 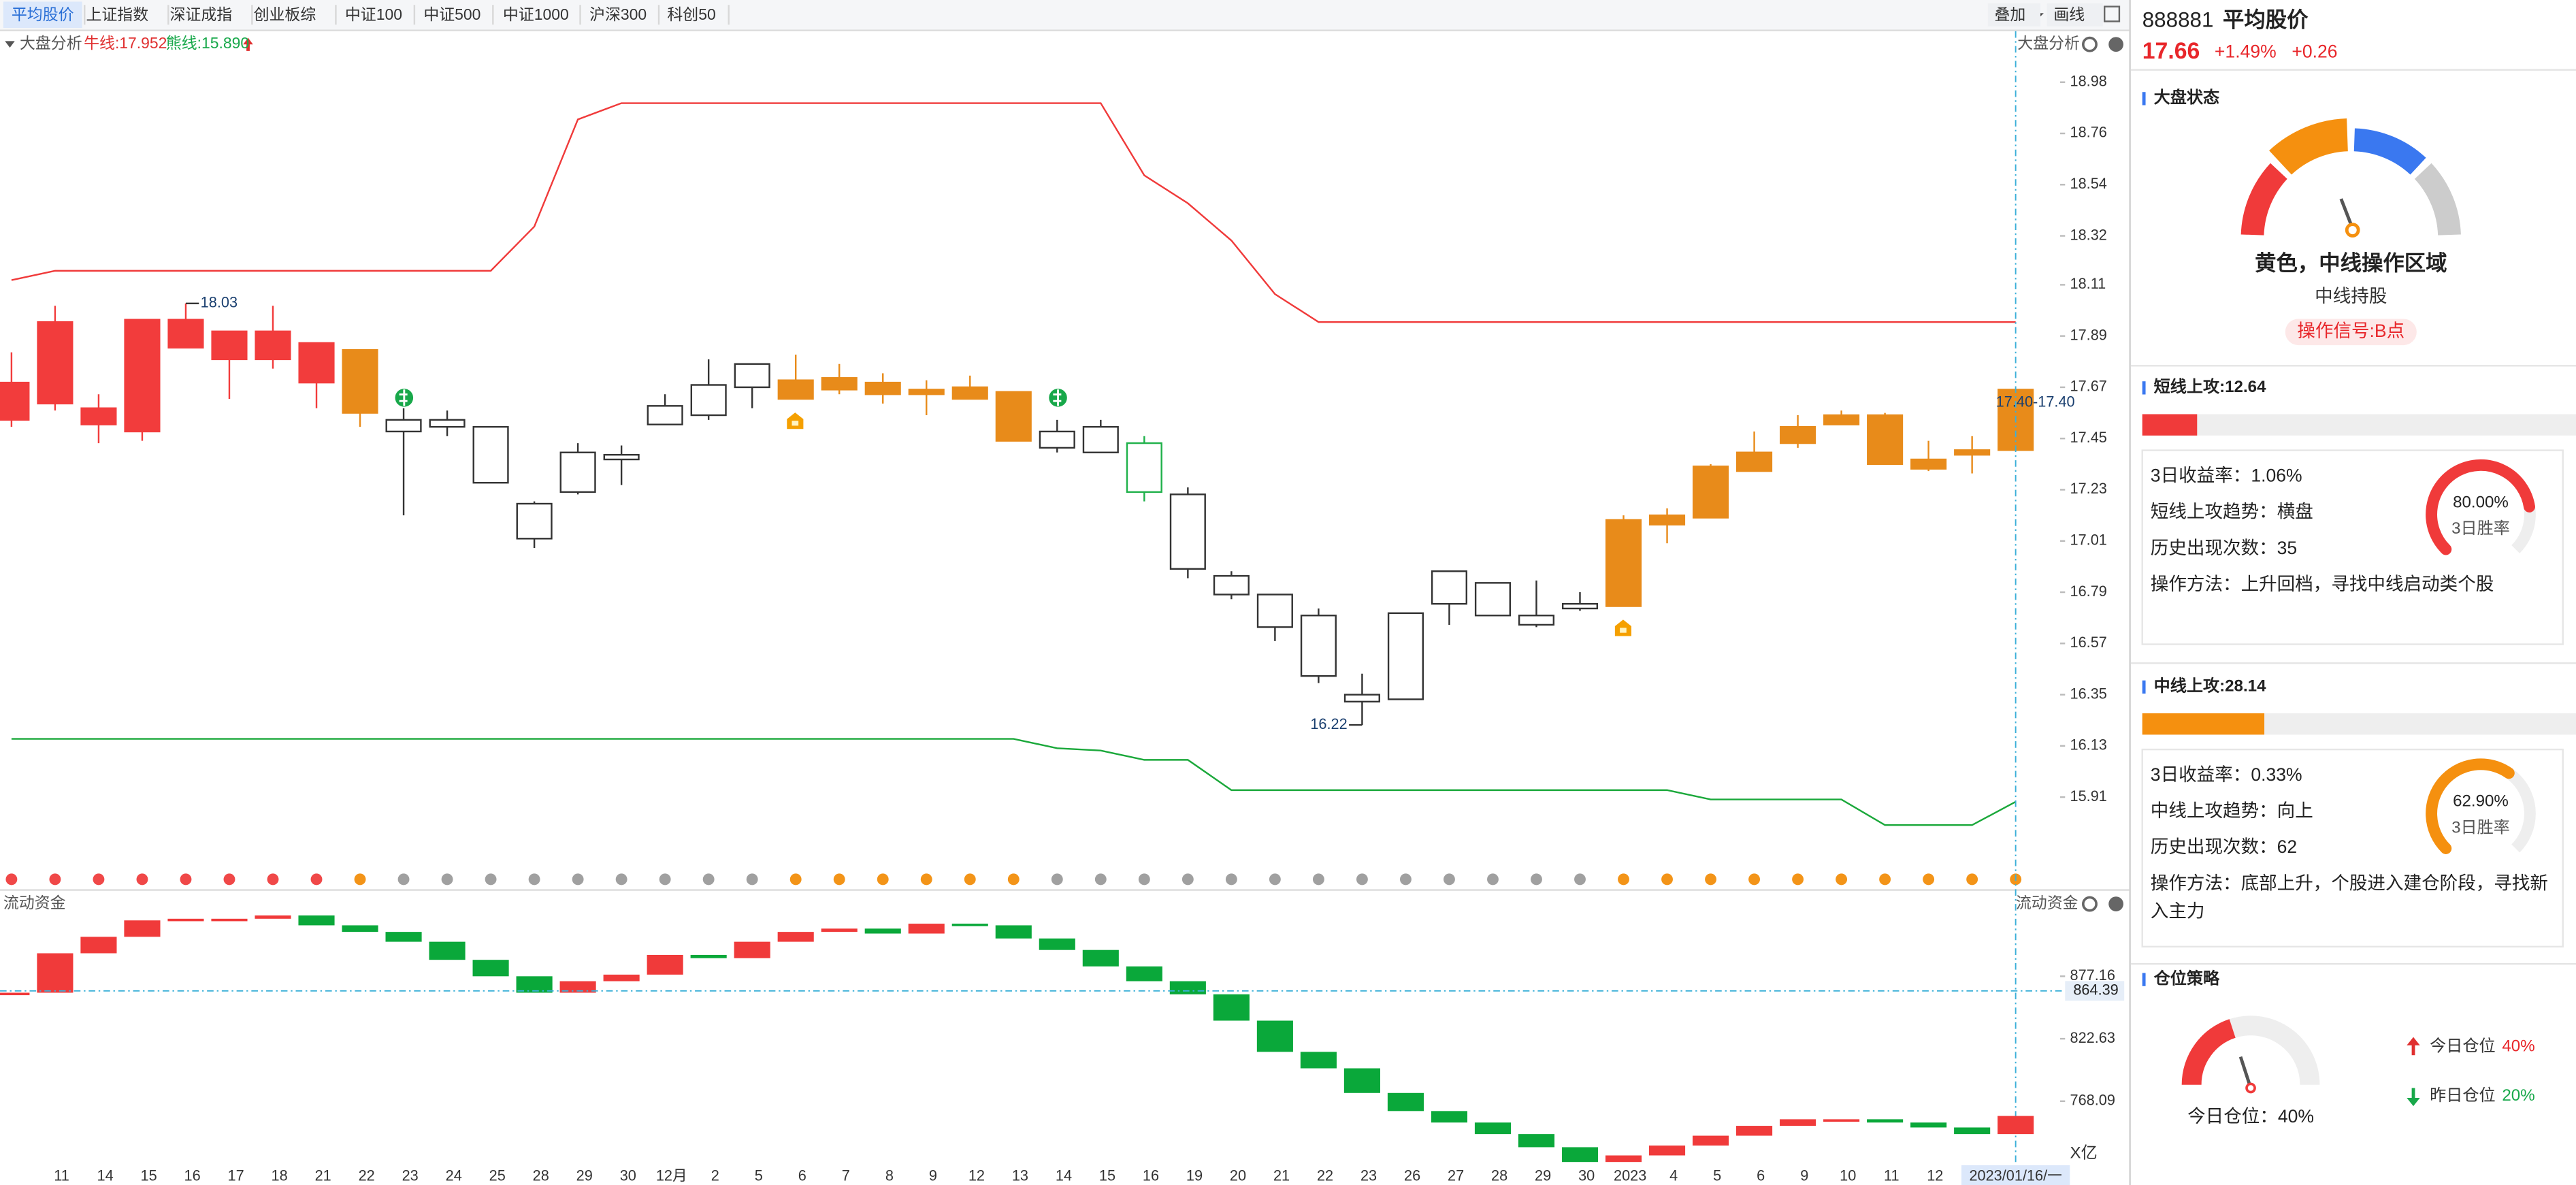 What do you see at coordinates (201, 14) in the screenshot?
I see `tab-label: 深证成指` at bounding box center [201, 14].